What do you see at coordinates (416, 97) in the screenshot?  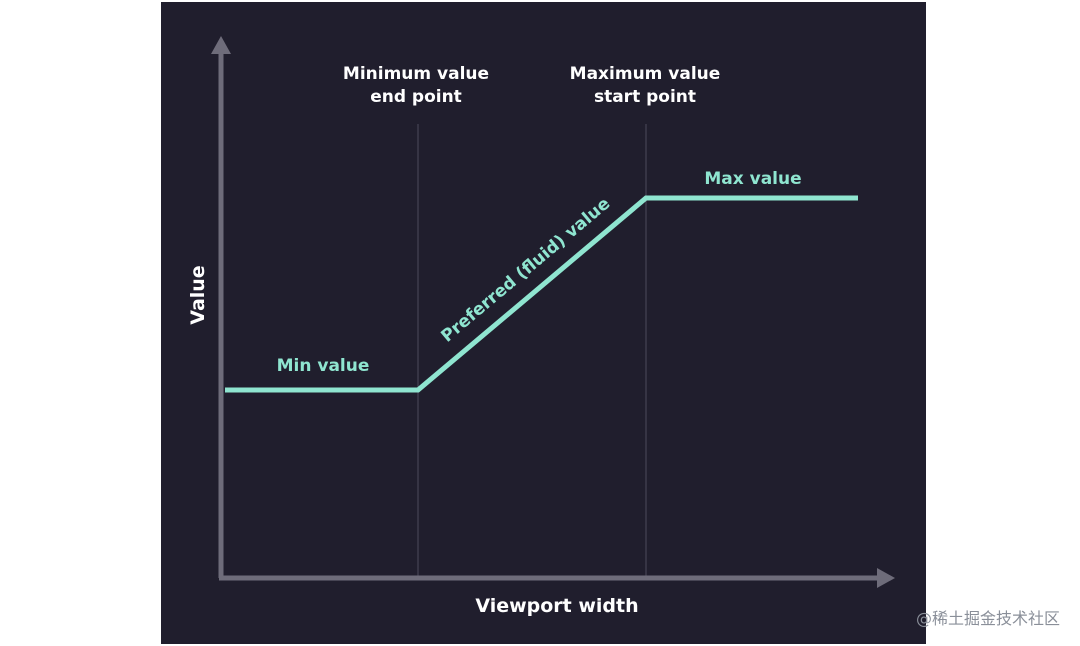 I see `min-end-label-line2: end point` at bounding box center [416, 97].